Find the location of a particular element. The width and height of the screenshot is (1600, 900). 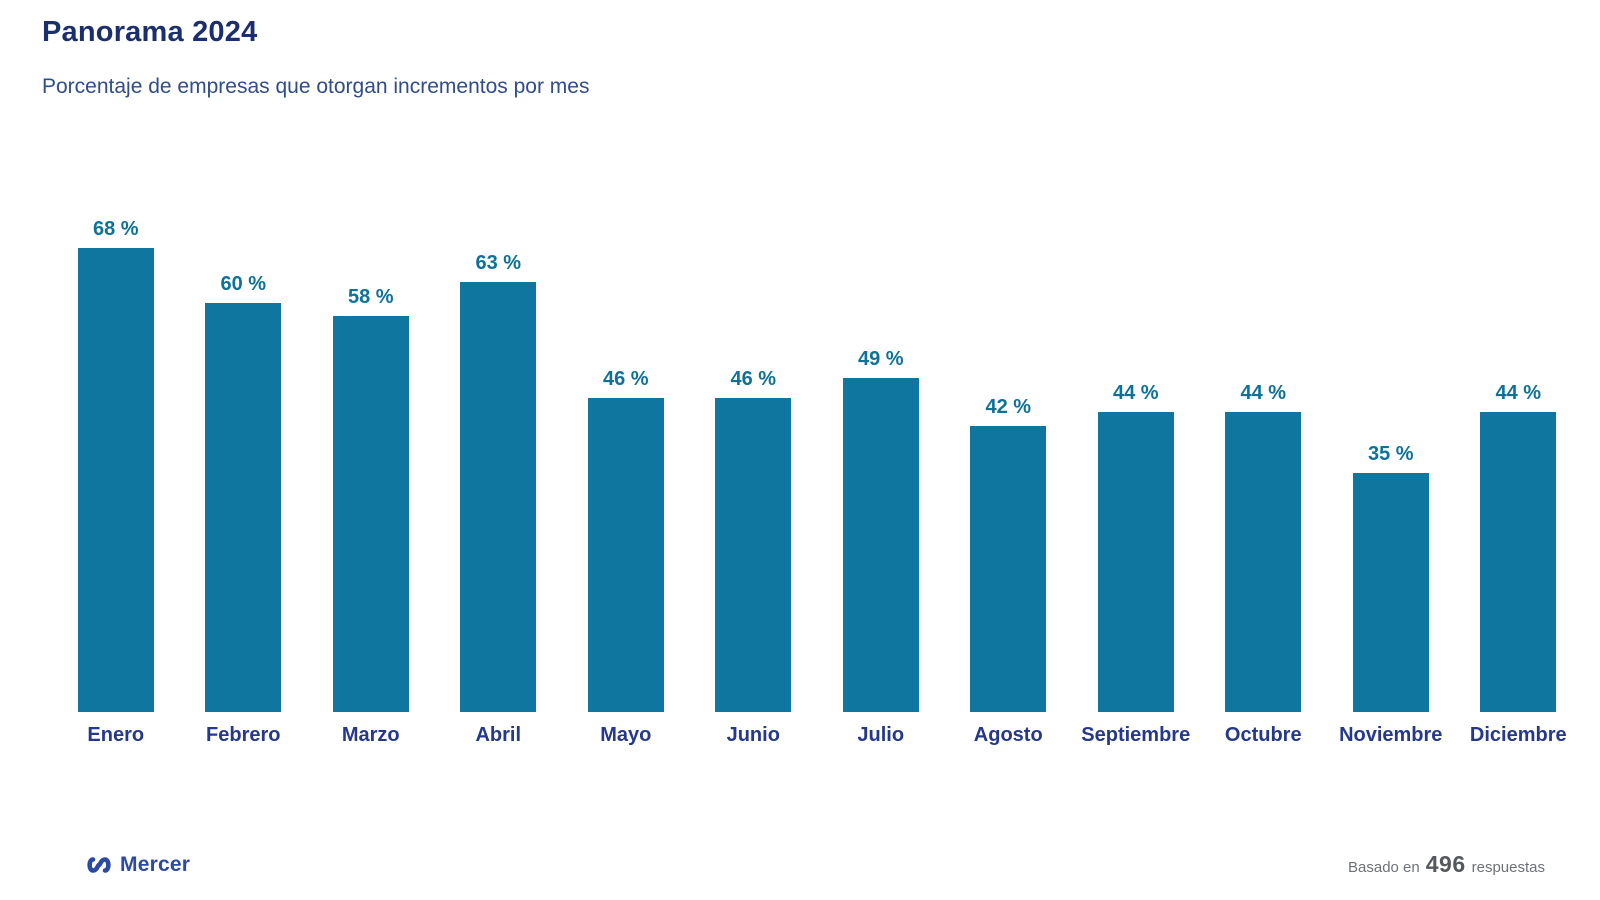

sample-size-note: Basado en 496 respuestas is located at coordinates (1446, 864).